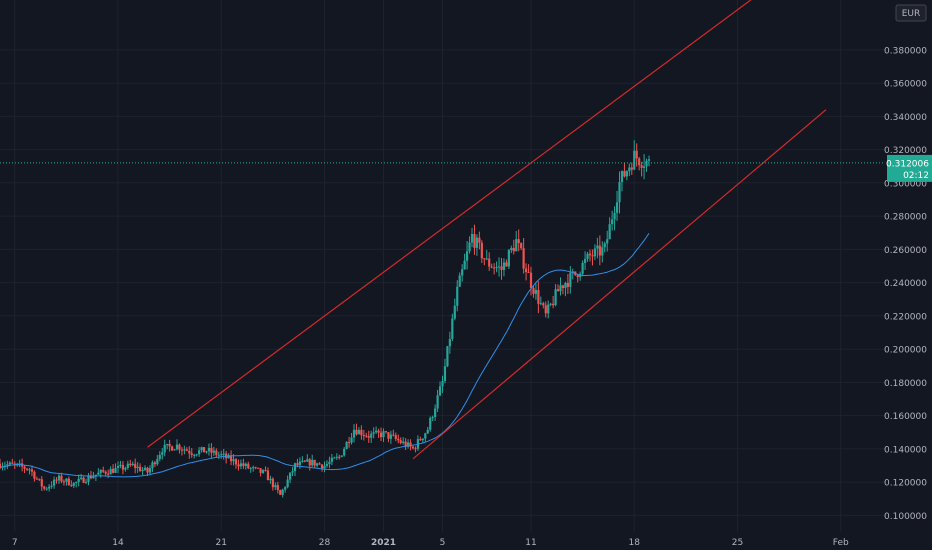  I want to click on currency-badge: EUR, so click(911, 13).